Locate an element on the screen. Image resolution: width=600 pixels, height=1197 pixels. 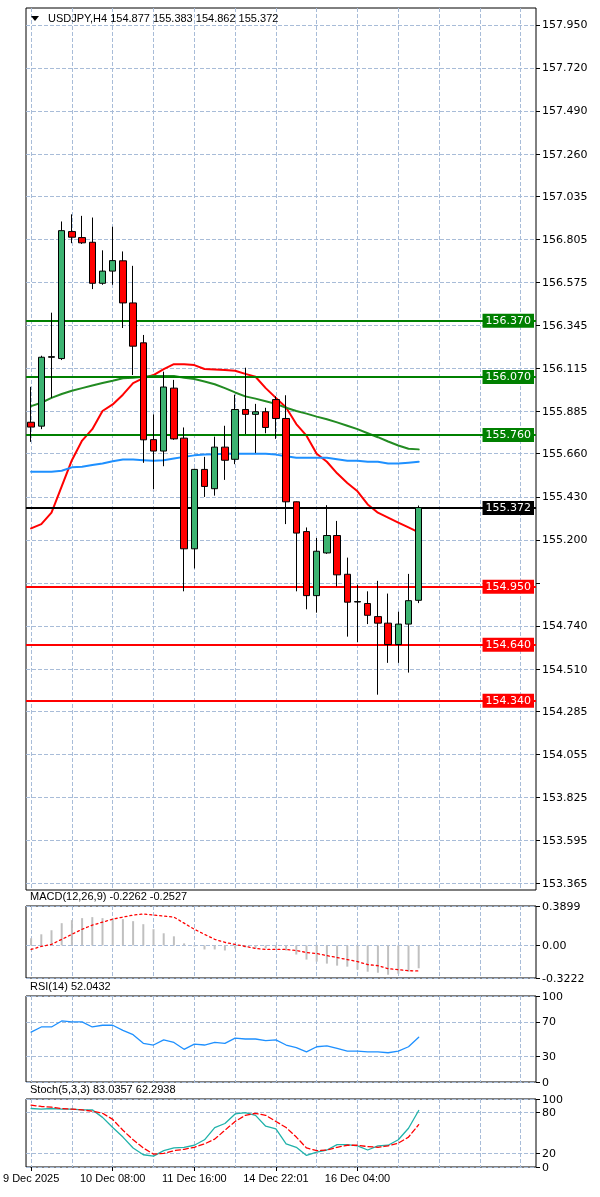
y-tick-label: 157.950 is located at coordinates (565, 25).